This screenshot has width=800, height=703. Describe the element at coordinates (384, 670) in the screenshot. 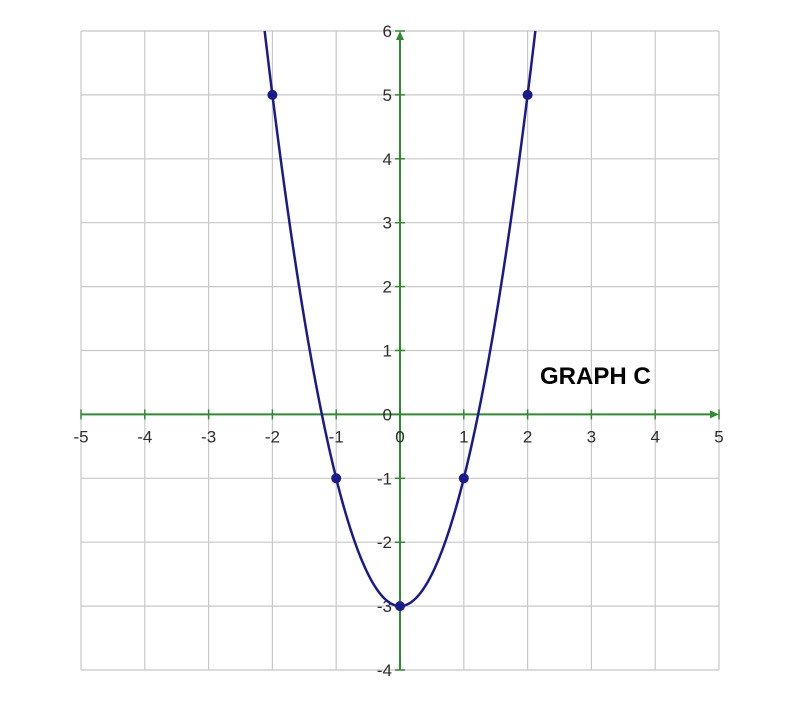

I see `y-tick-label: -4` at that location.